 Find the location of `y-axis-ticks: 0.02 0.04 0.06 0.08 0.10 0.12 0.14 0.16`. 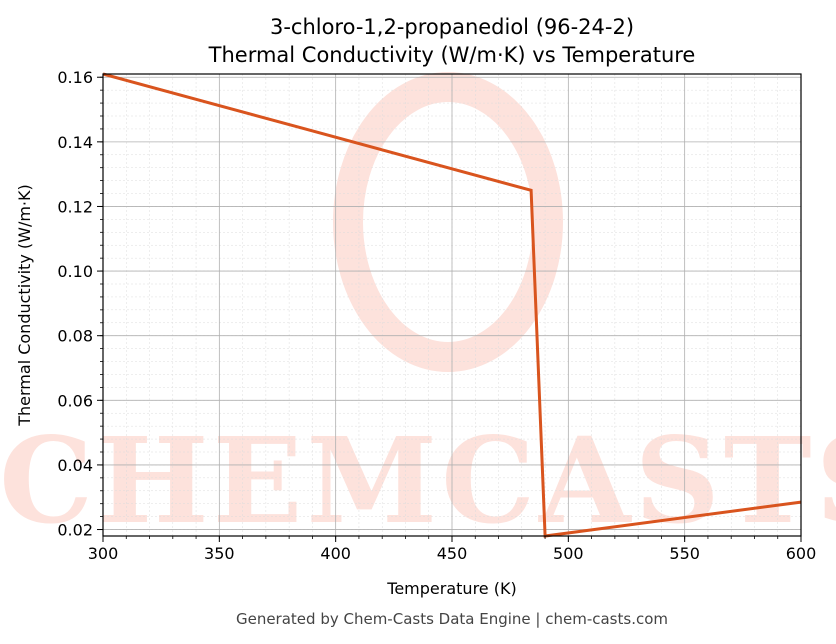

y-axis-ticks: 0.02 0.04 0.06 0.08 0.10 0.12 0.14 0.16 is located at coordinates (80, 304).